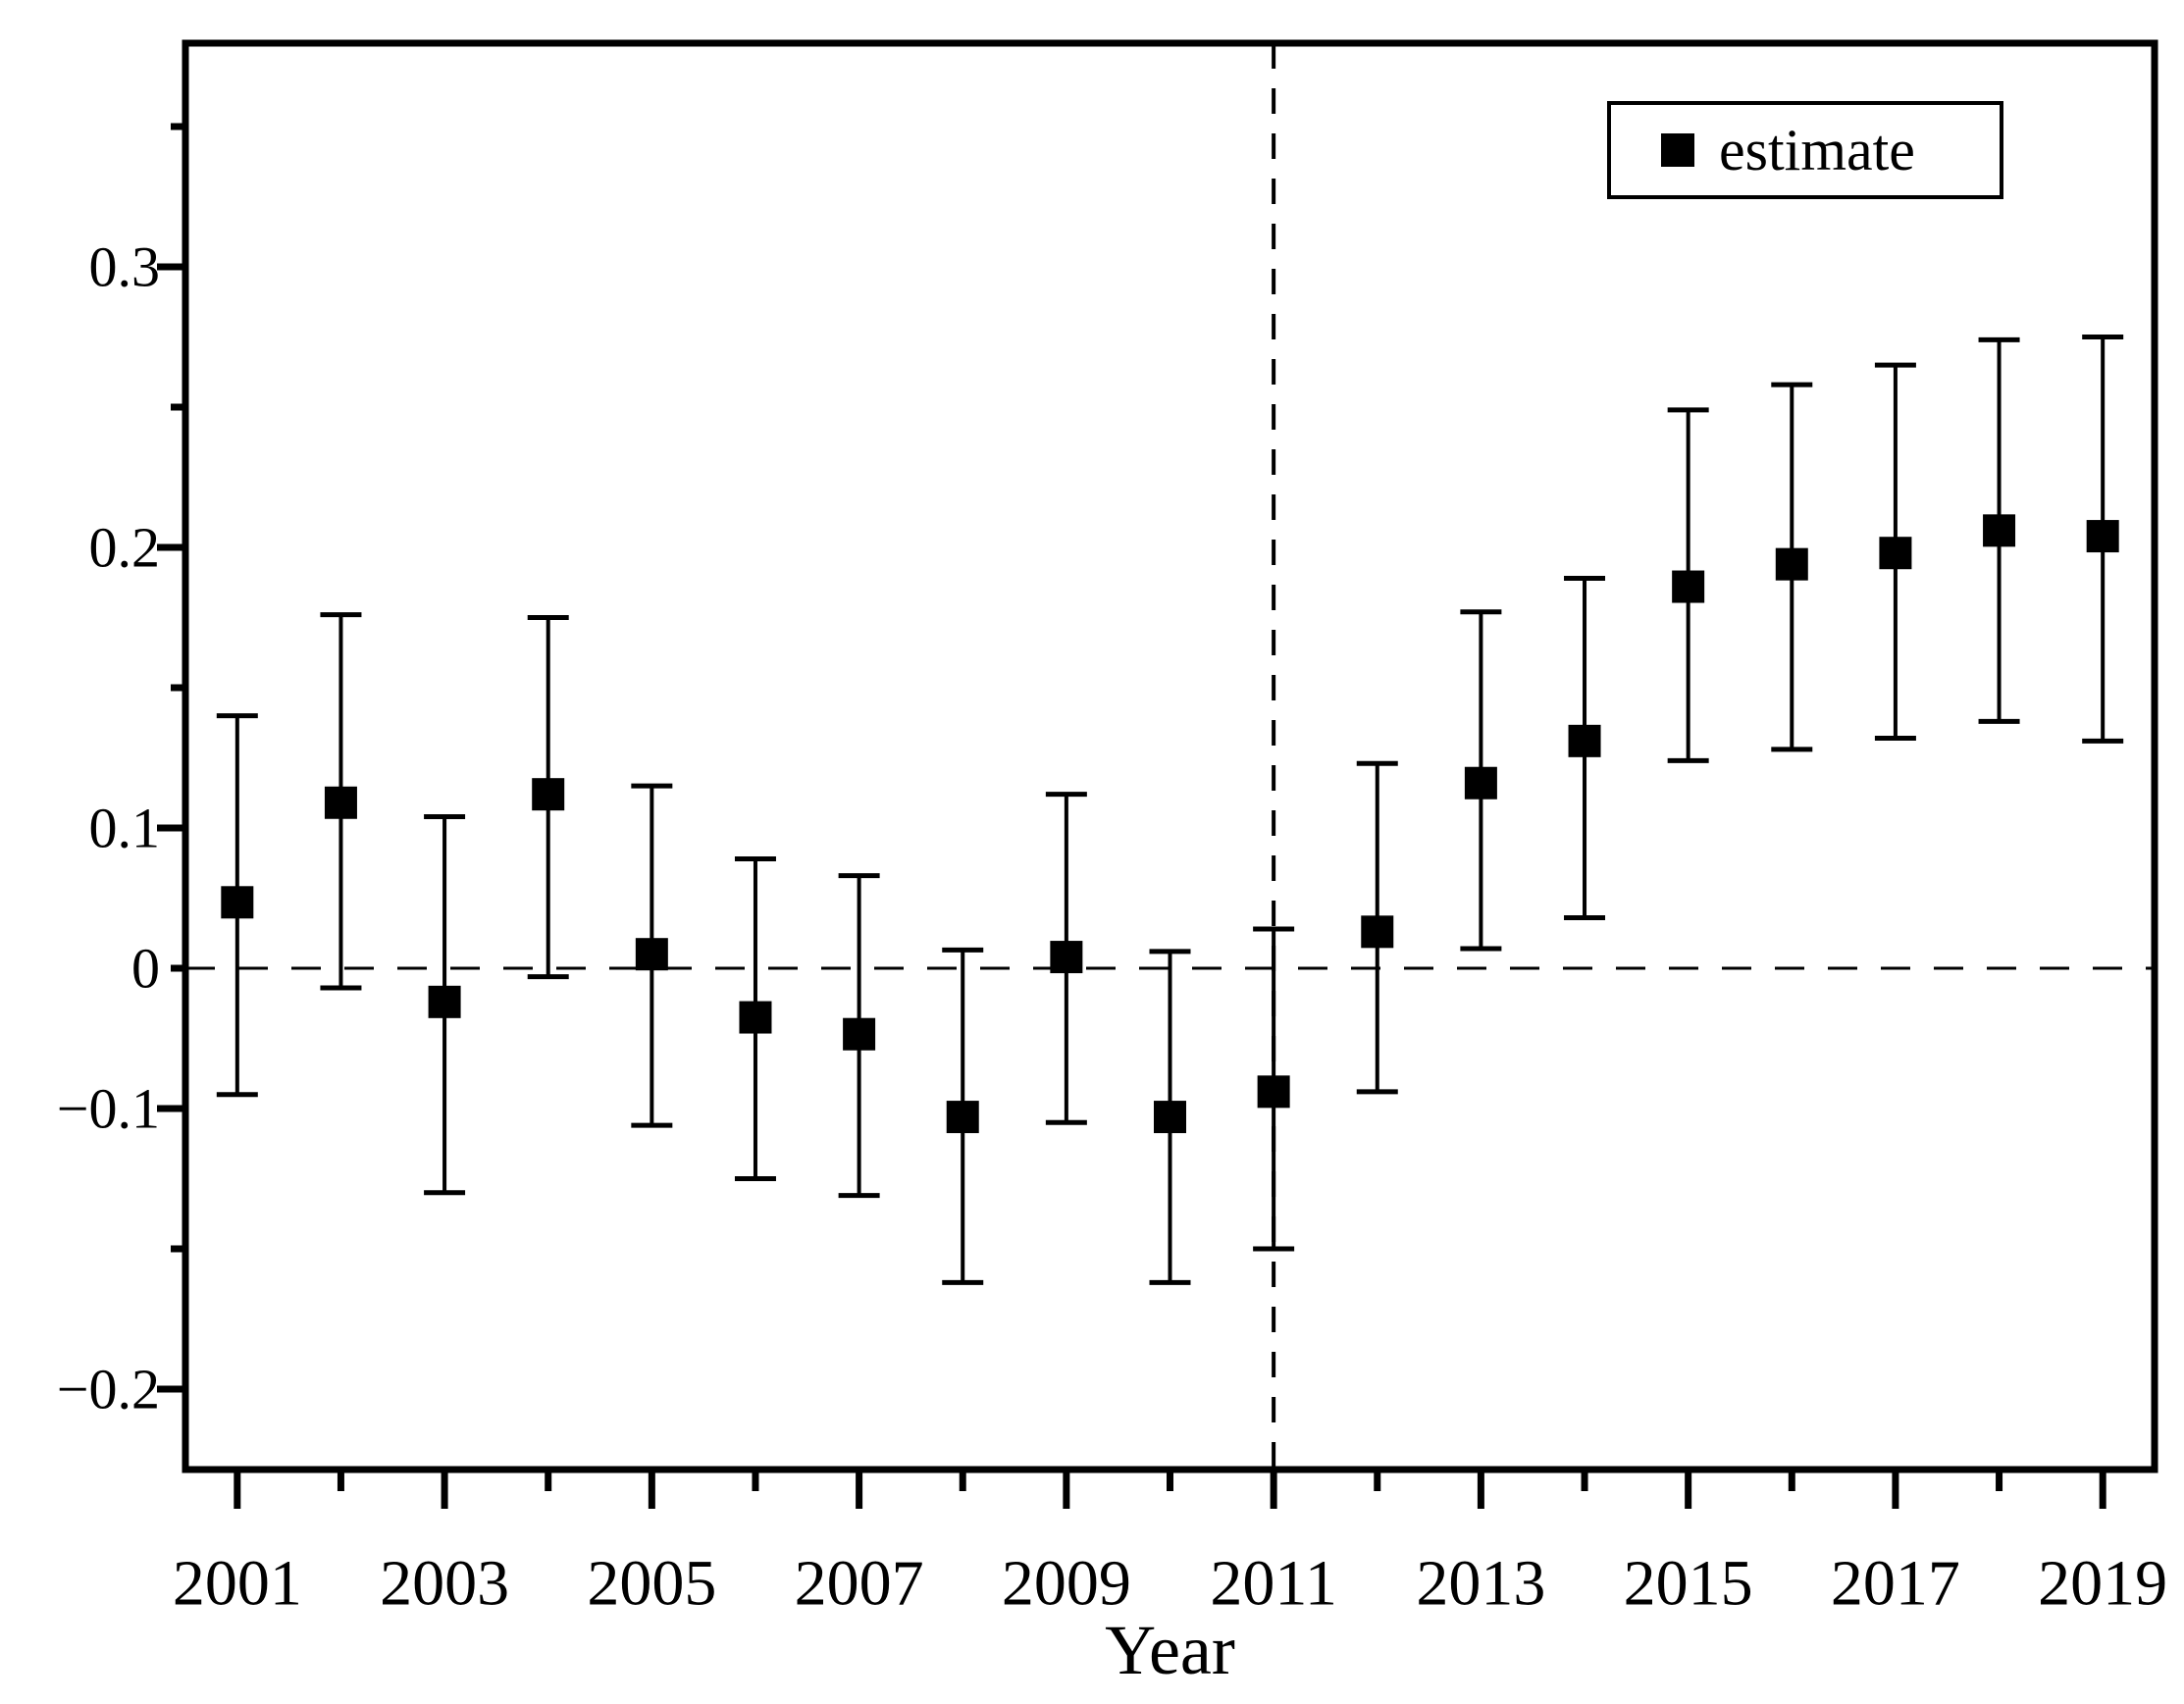  What do you see at coordinates (1791, 564) in the screenshot?
I see `estimate-marker-2016` at bounding box center [1791, 564].